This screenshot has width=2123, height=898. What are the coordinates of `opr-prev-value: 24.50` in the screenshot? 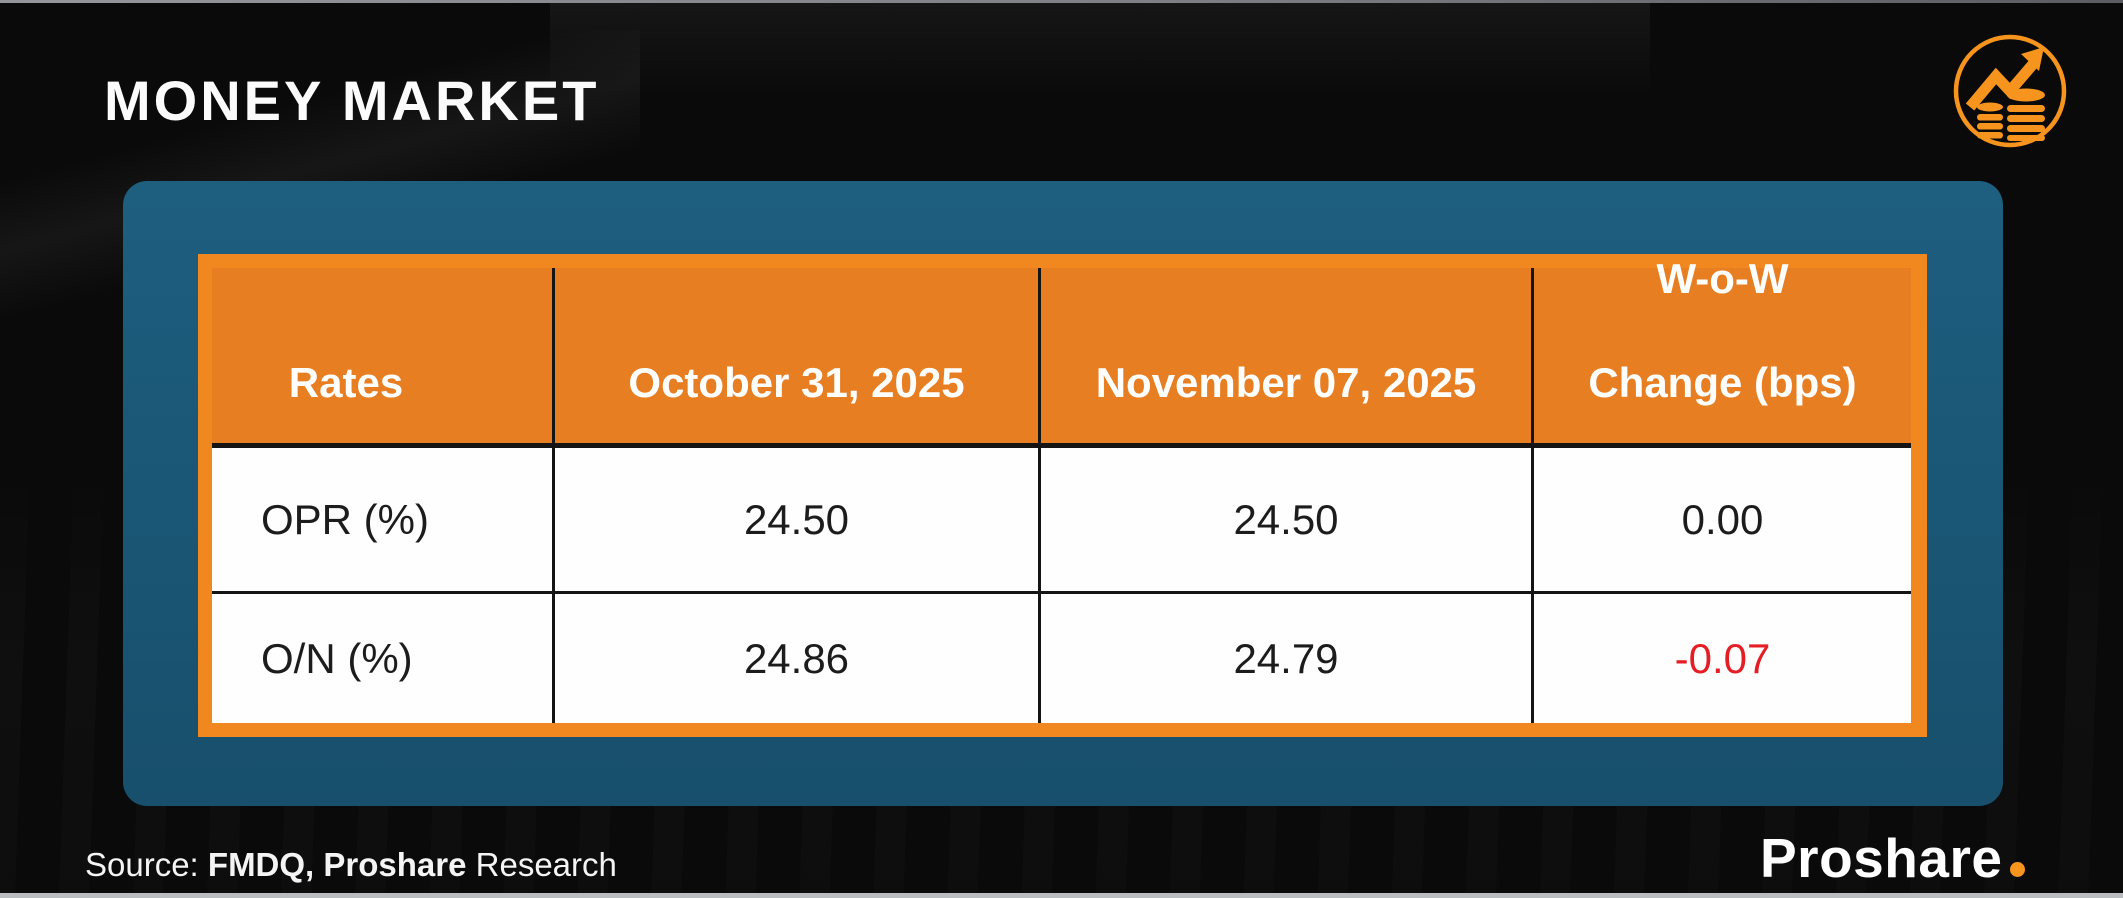 It's located at (796, 519).